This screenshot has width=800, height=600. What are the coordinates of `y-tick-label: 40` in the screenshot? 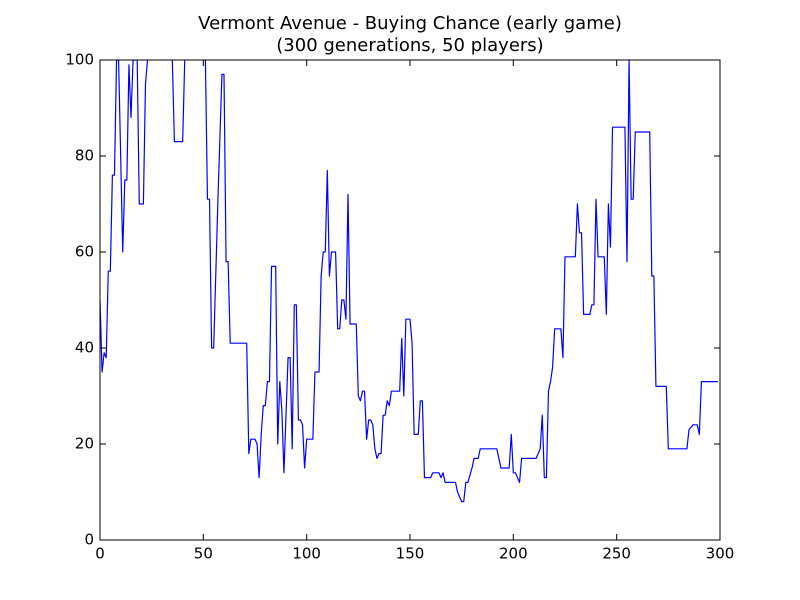 It's located at (84, 348).